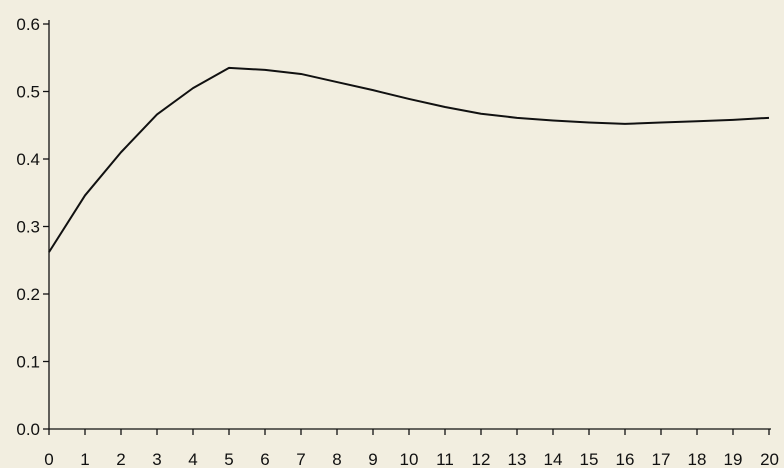  What do you see at coordinates (264, 459) in the screenshot?
I see `x-tick-label: 6` at bounding box center [264, 459].